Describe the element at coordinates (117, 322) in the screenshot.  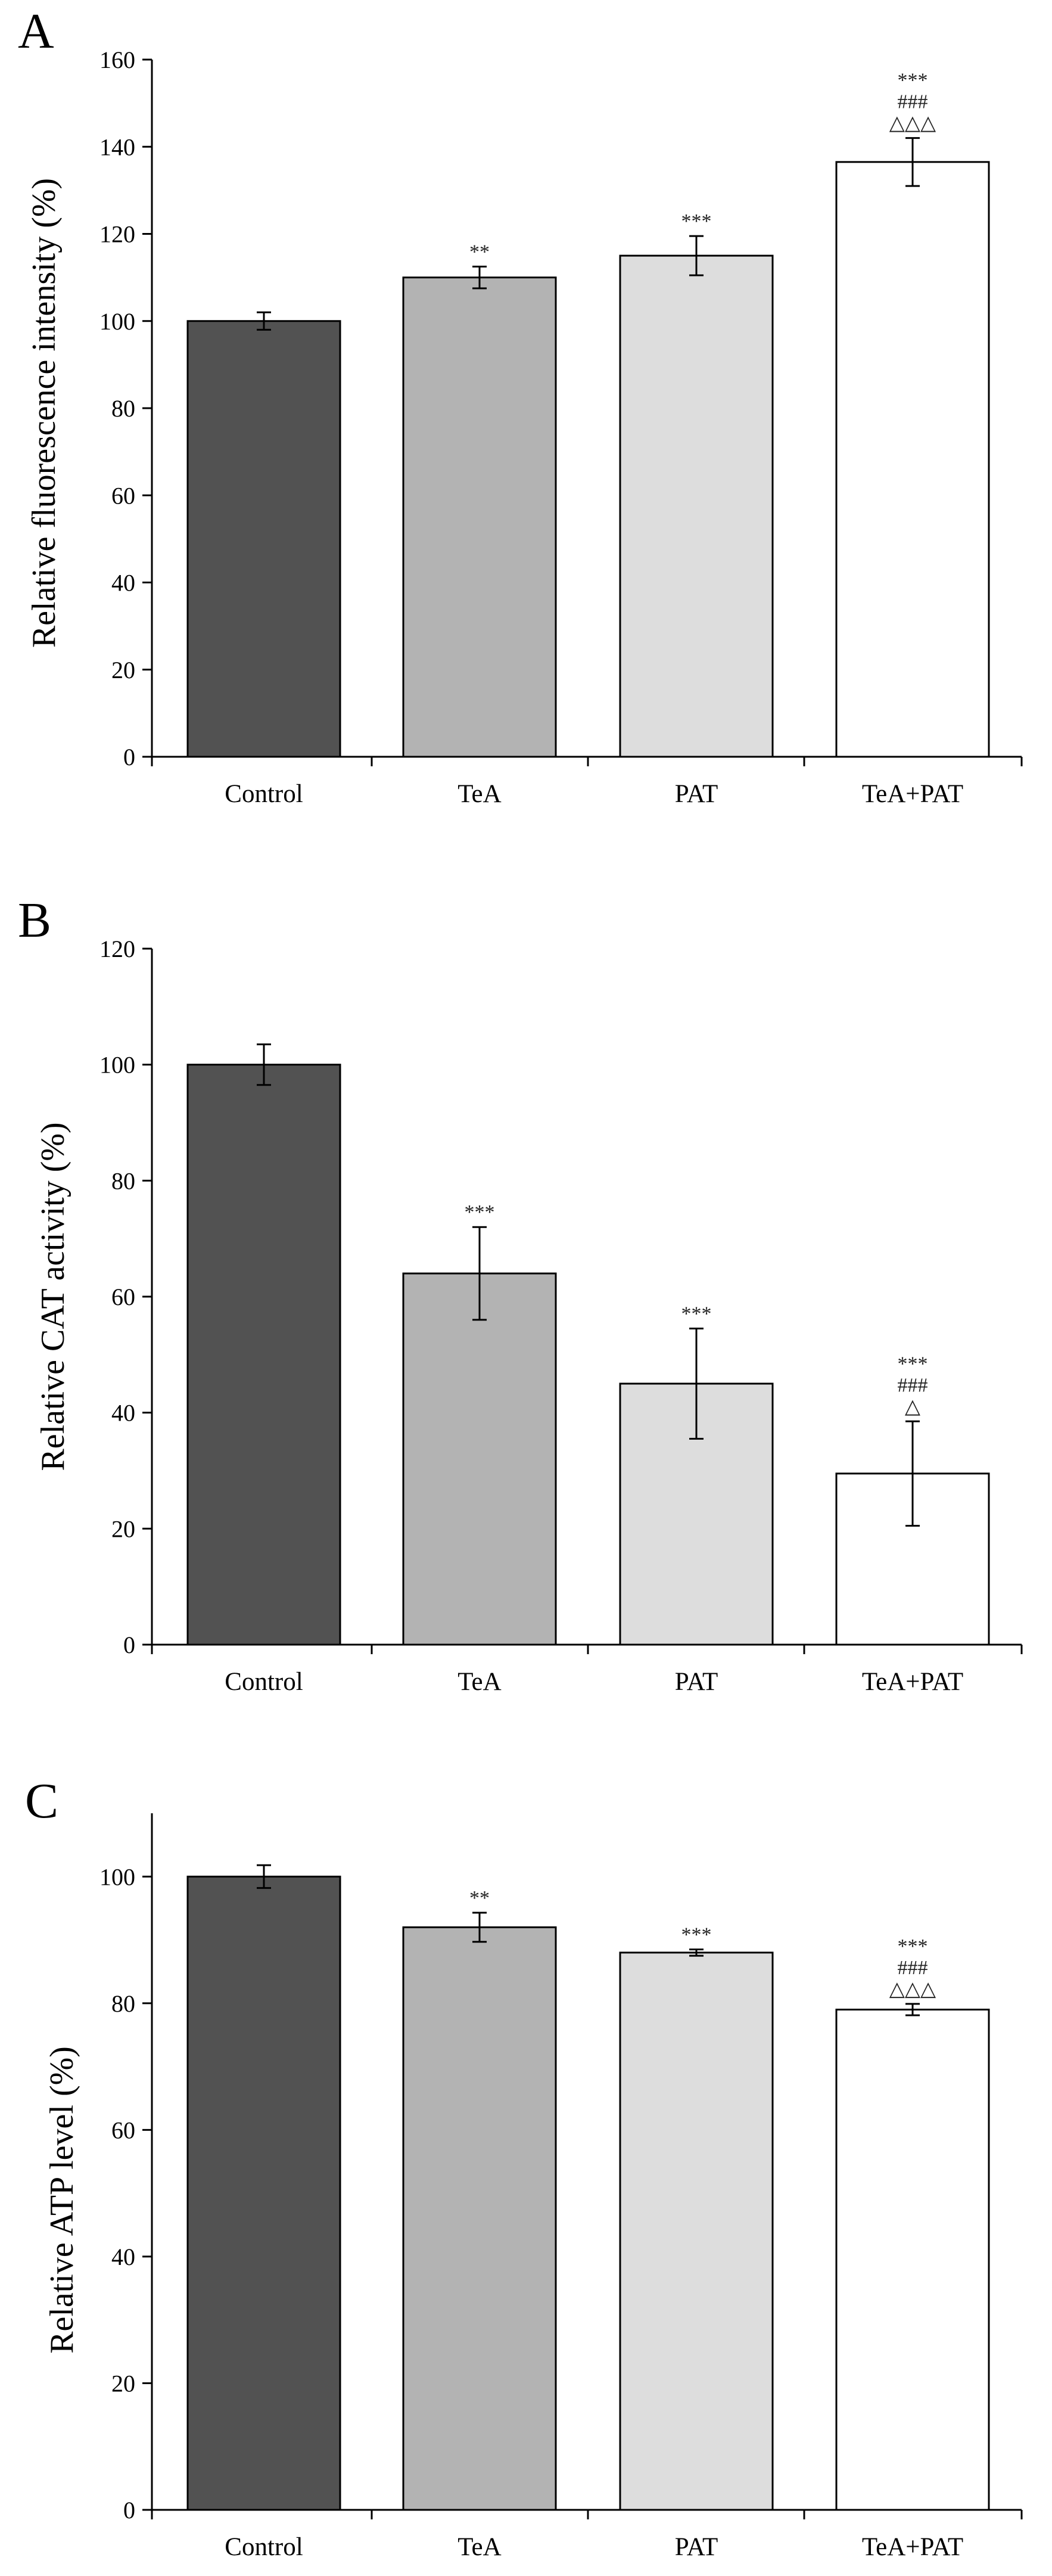
I see `panel-a-y-tick-label-6: 100` at that location.